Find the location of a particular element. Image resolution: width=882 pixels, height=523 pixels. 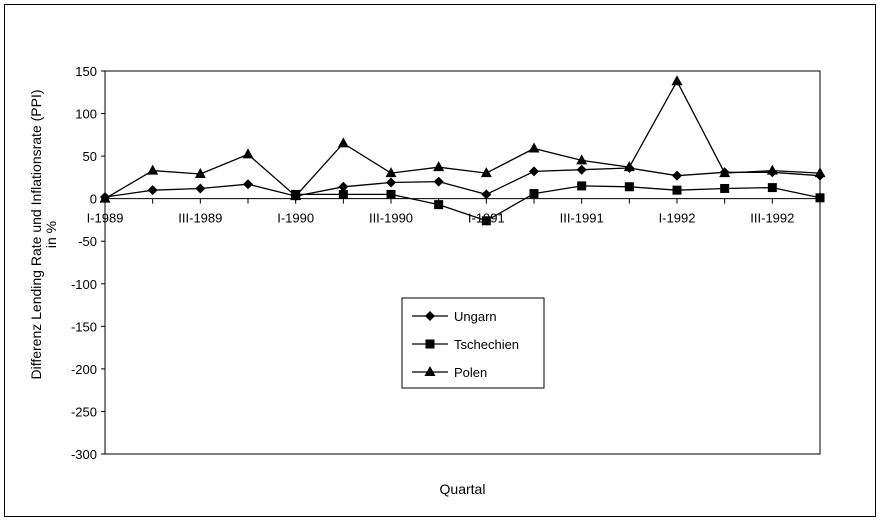

y-tick-label: -200 is located at coordinates (84, 369).